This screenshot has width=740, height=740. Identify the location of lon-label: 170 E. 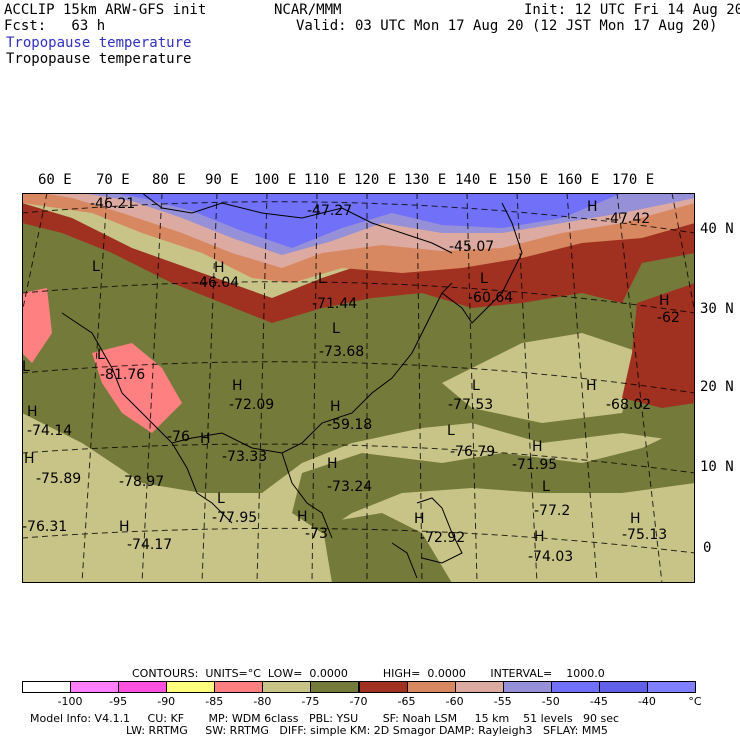
(633, 180).